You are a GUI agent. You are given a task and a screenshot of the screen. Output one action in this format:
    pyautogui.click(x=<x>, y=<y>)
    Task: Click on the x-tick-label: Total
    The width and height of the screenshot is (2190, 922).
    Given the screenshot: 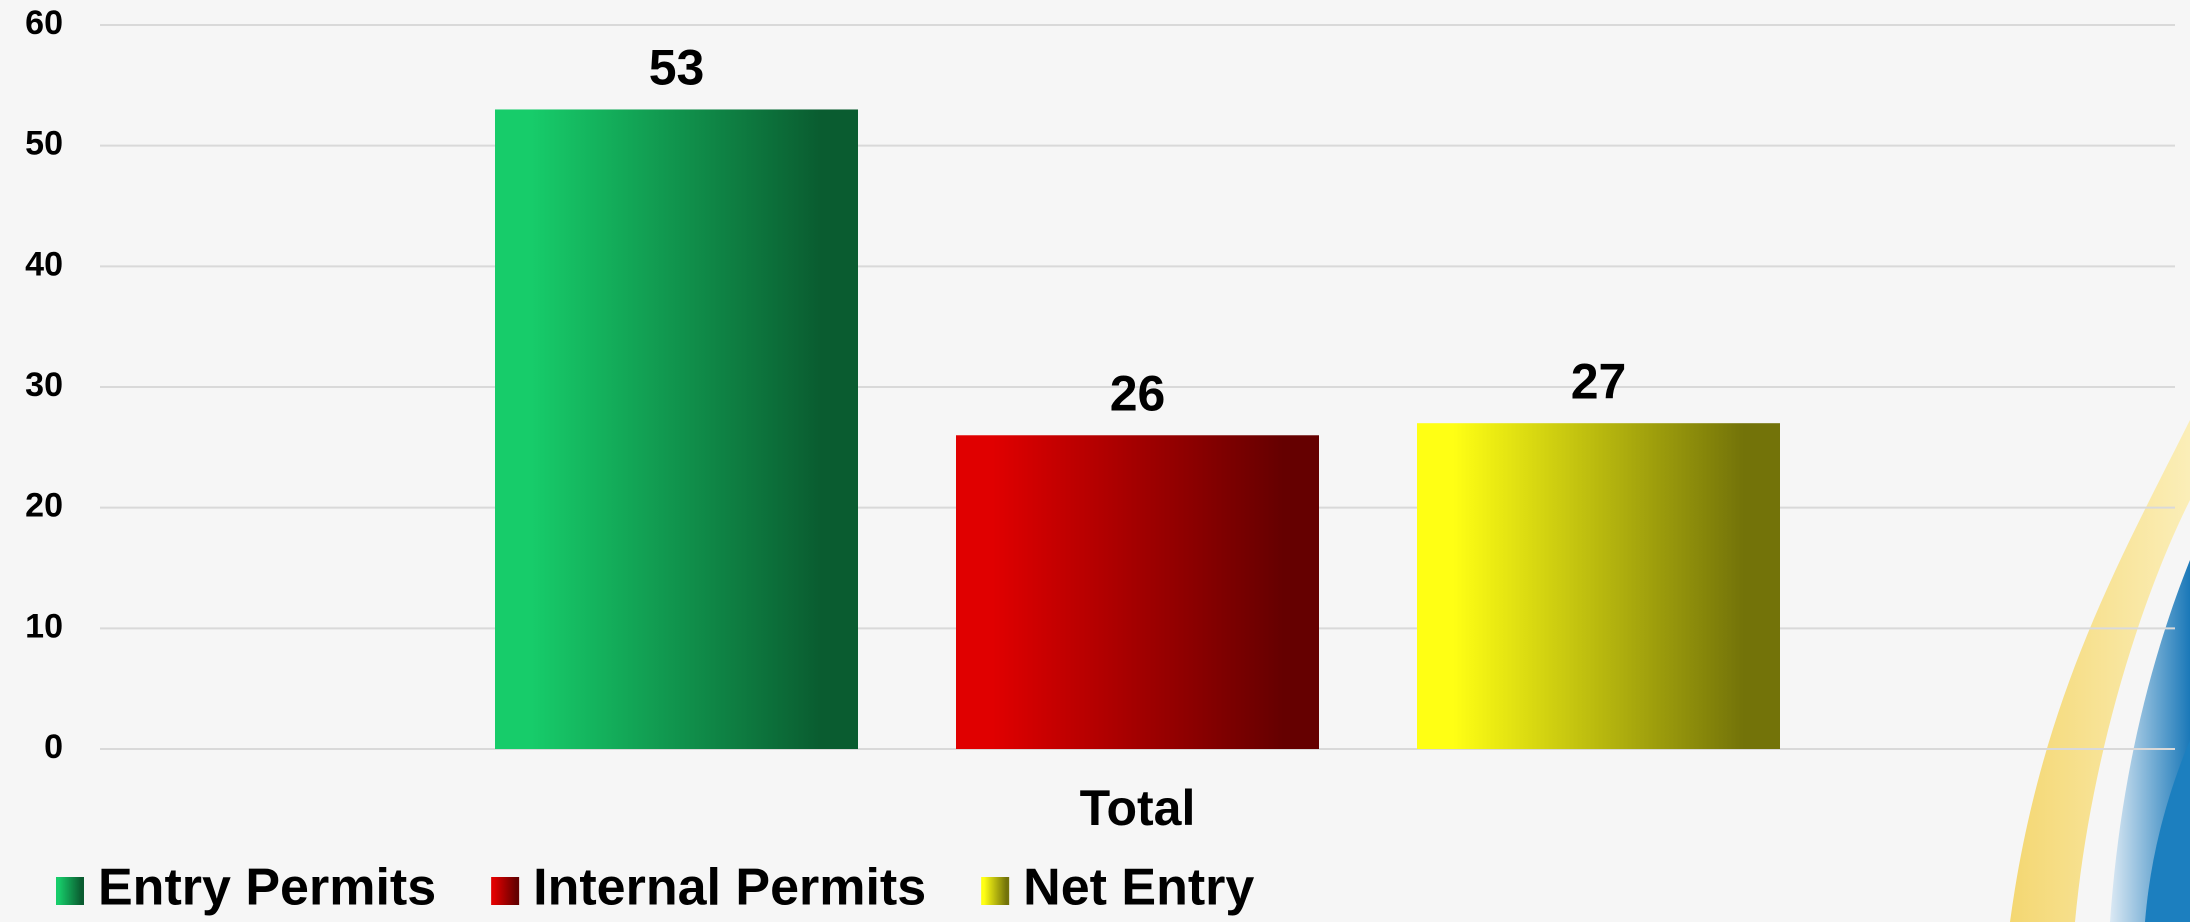 What is the action you would take?
    pyautogui.click(x=1138, y=808)
    